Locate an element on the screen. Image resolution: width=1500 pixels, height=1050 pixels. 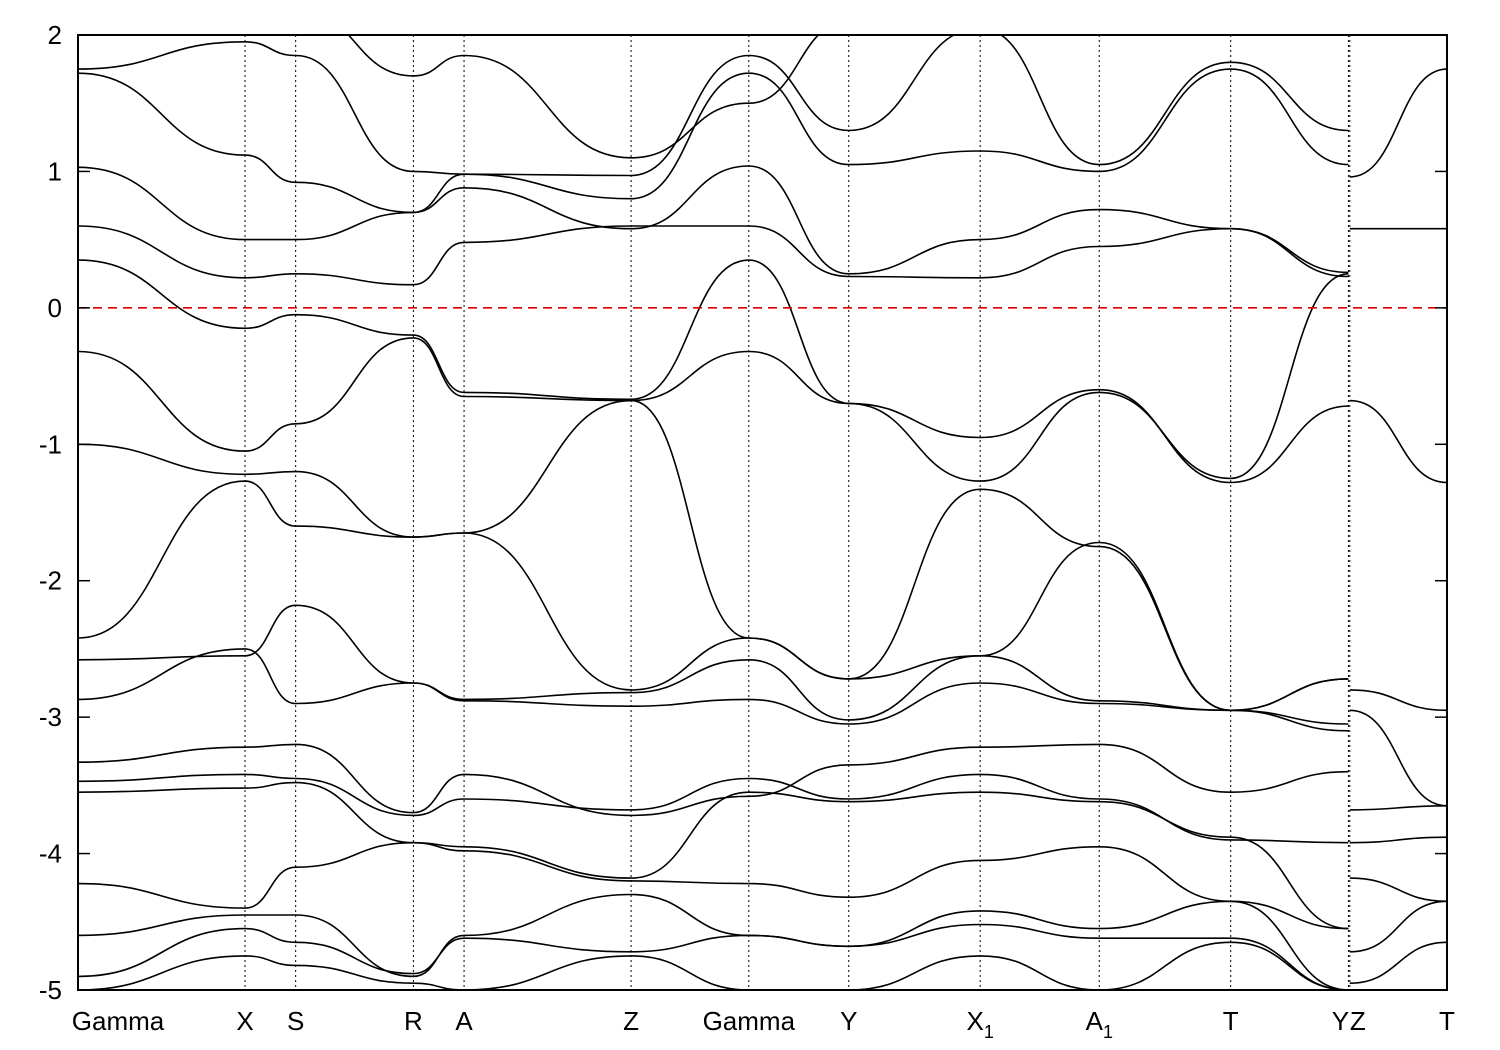
x-tick-label: R is located at coordinates (413, 1021).